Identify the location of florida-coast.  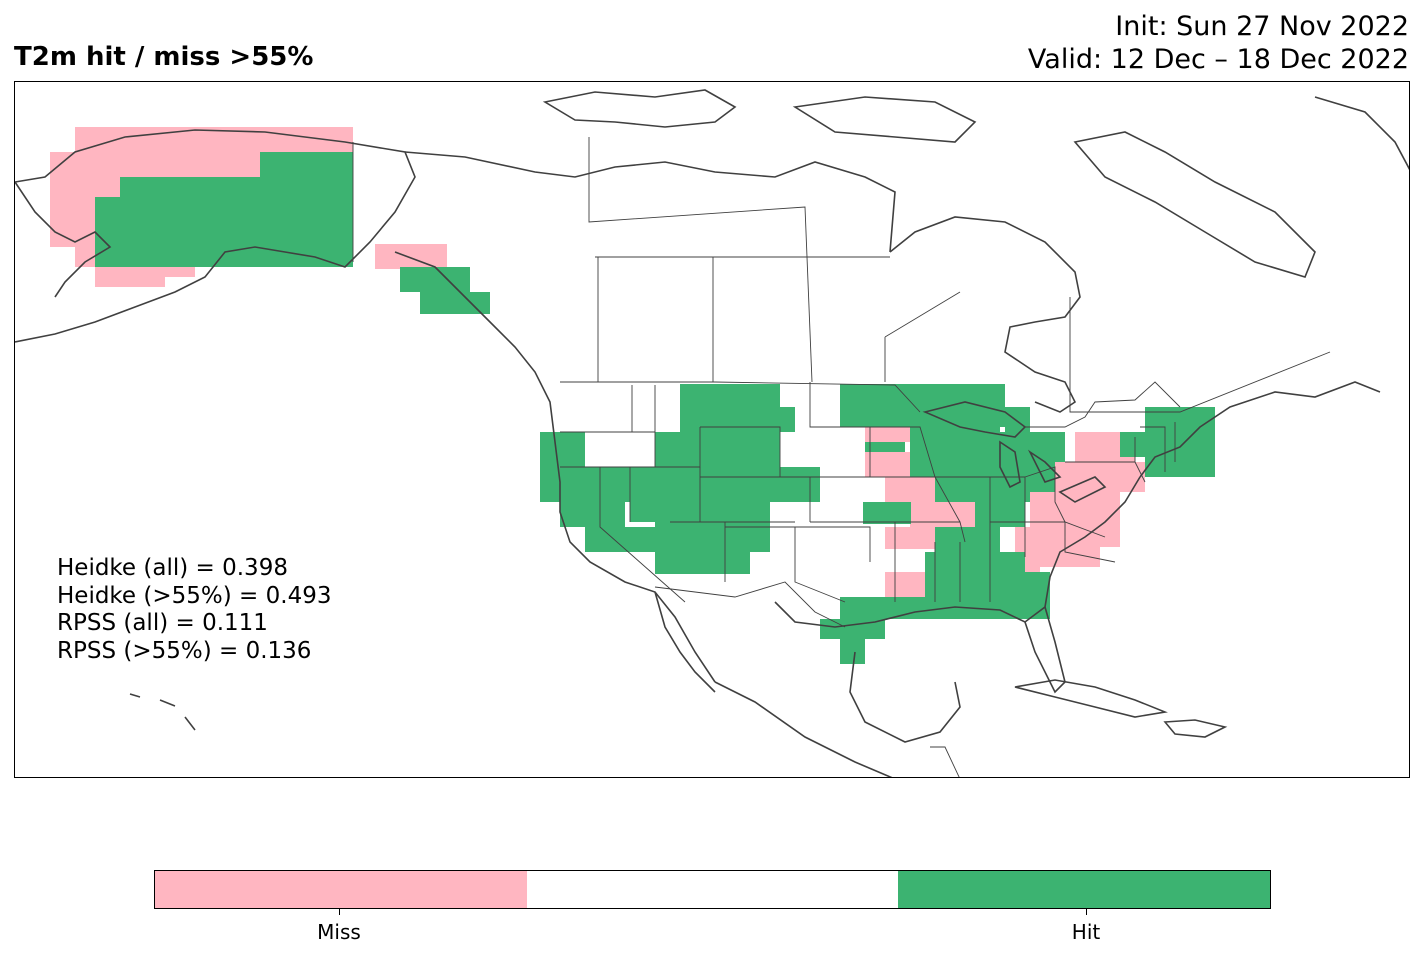
(1045, 650).